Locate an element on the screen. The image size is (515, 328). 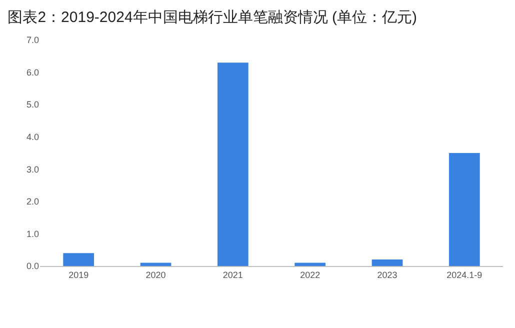
x-tick-label: 2020 is located at coordinates (156, 275).